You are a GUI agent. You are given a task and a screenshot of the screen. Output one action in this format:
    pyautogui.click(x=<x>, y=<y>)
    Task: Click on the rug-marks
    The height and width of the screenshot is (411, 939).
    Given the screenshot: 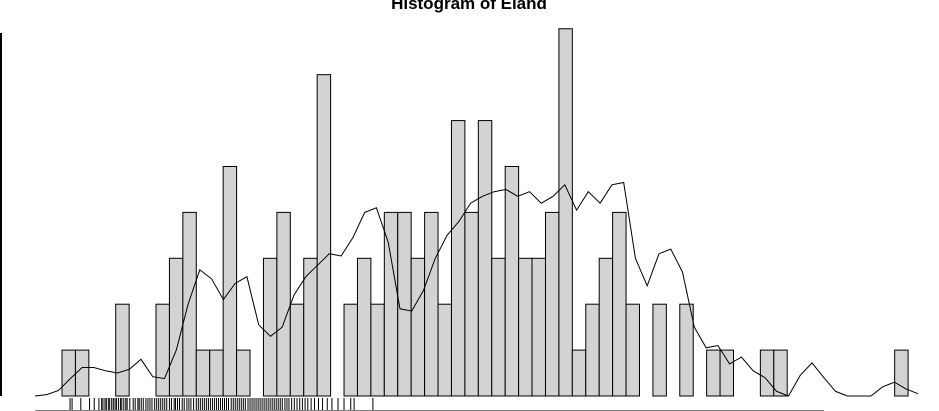 What is the action you would take?
    pyautogui.click(x=221, y=404)
    